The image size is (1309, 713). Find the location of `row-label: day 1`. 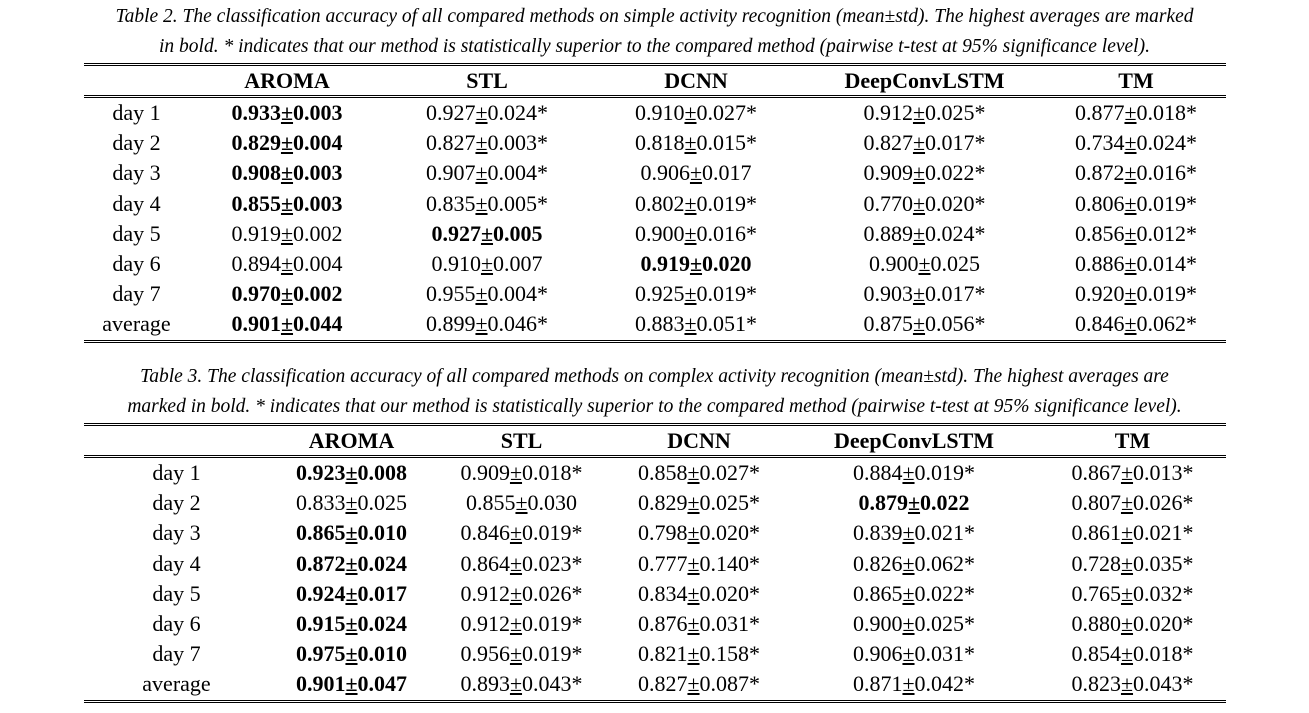

row-label: day 1 is located at coordinates (136, 113).